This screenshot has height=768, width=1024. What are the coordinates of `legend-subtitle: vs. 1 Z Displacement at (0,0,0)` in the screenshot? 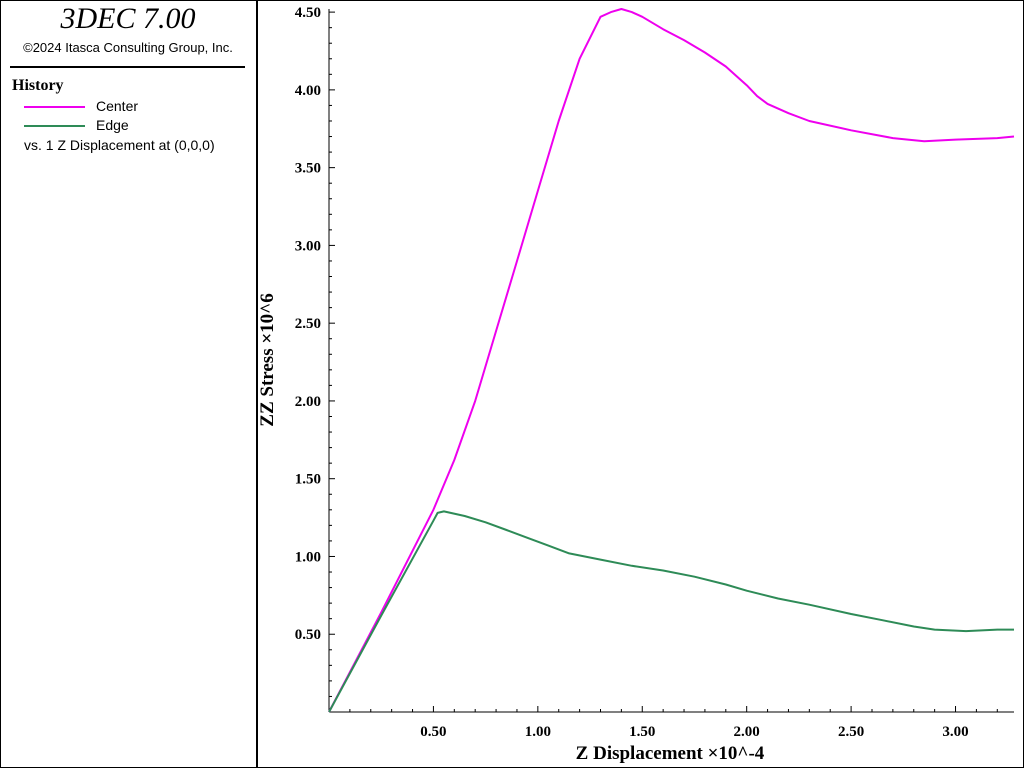 It's located at (119, 145).